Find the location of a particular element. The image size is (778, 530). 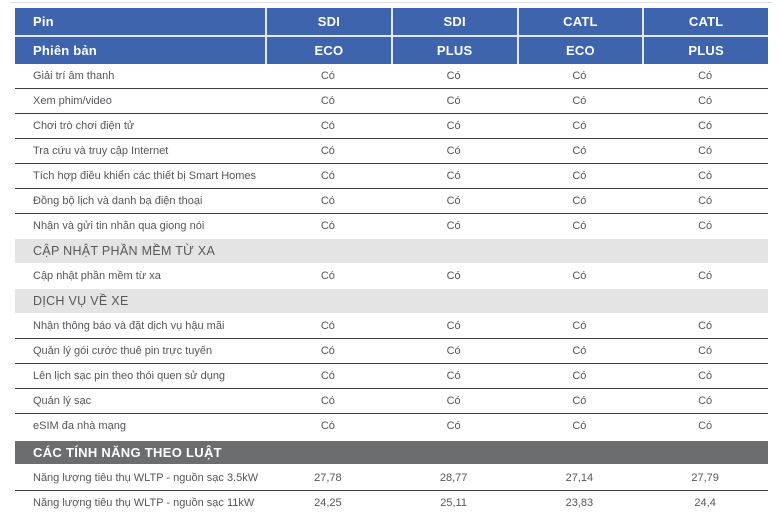

header-row-version: Phiên bản ECO PLUS ECO PLUS is located at coordinates (391, 49).